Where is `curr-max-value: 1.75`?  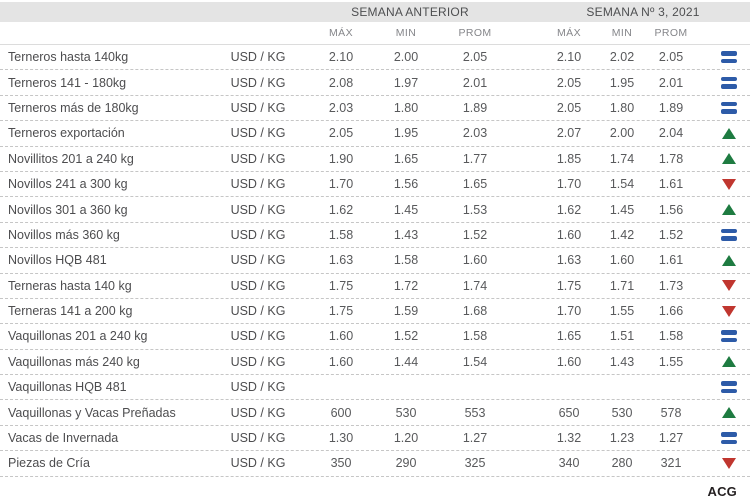
curr-max-value: 1.75 is located at coordinates (569, 285).